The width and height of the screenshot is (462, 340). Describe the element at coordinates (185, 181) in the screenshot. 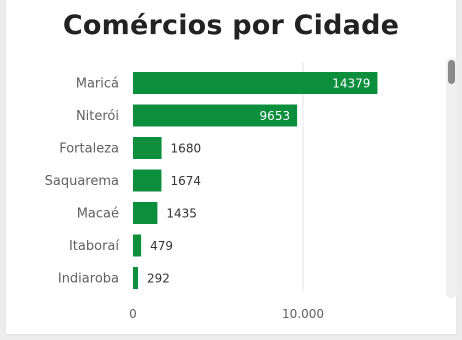

I see `data-label: 1674` at that location.